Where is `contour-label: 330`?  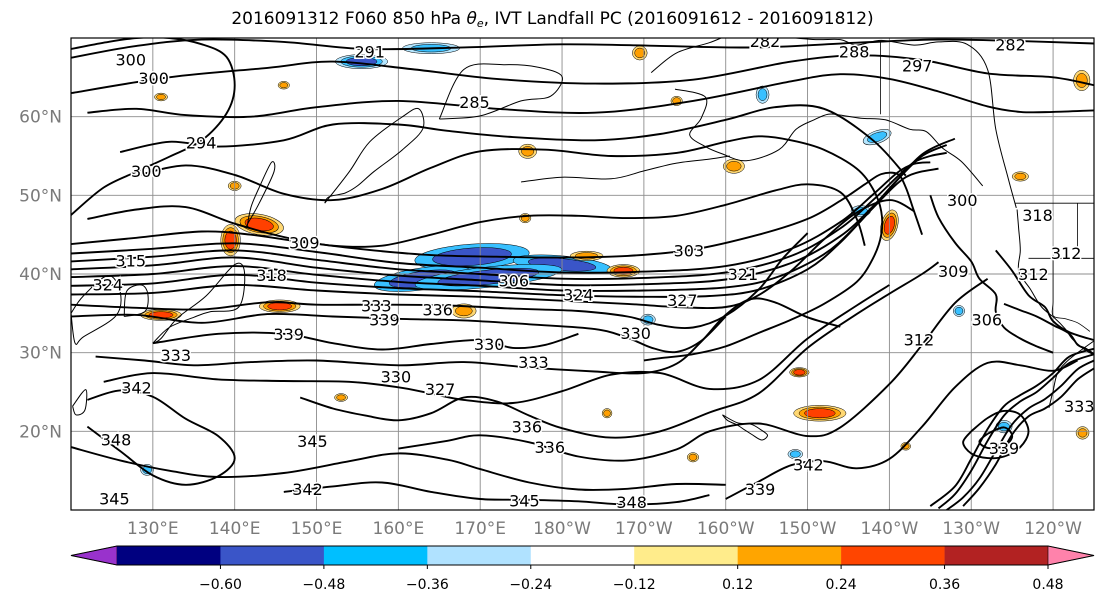 contour-label: 330 is located at coordinates (635, 333).